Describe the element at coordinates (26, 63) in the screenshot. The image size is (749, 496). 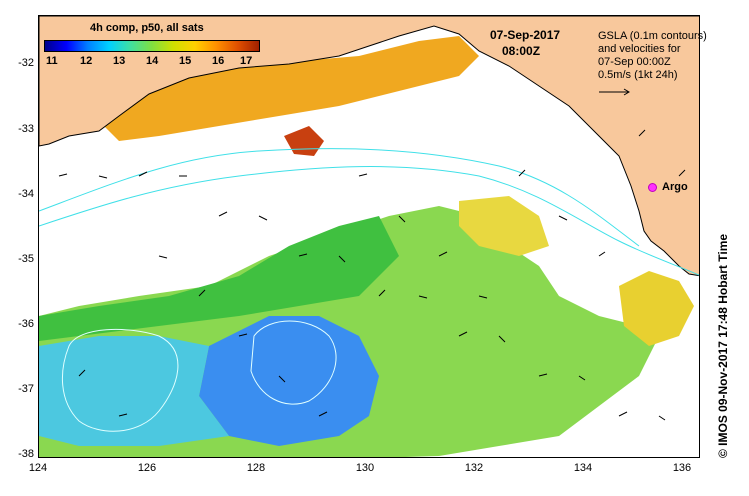
I see `y-tick: -32` at that location.